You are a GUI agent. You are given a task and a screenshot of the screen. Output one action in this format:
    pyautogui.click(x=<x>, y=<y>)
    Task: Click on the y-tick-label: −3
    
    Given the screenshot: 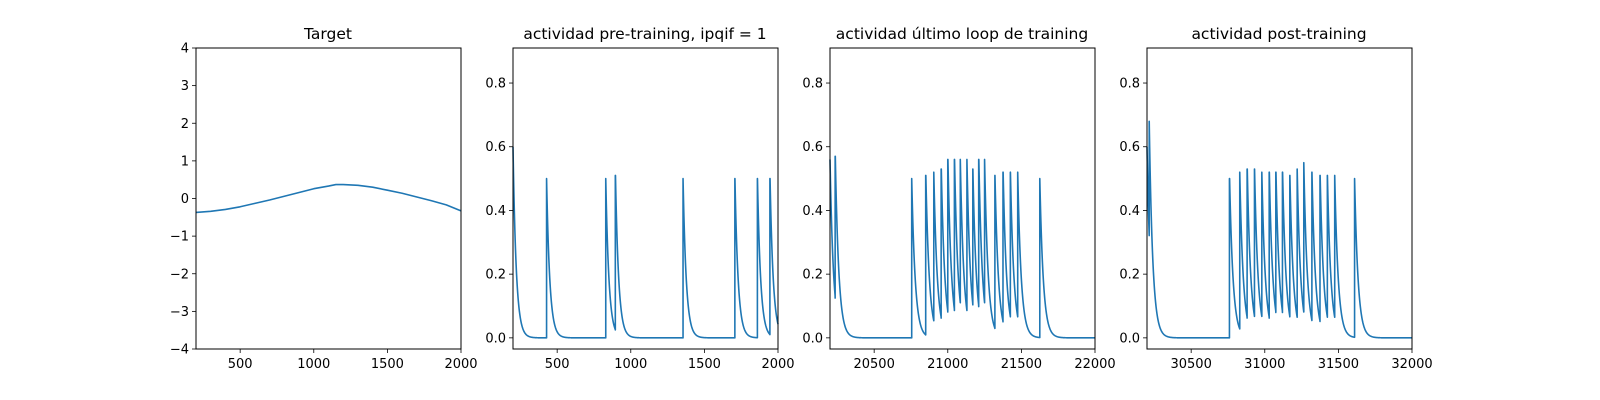 What is the action you would take?
    pyautogui.click(x=179, y=312)
    